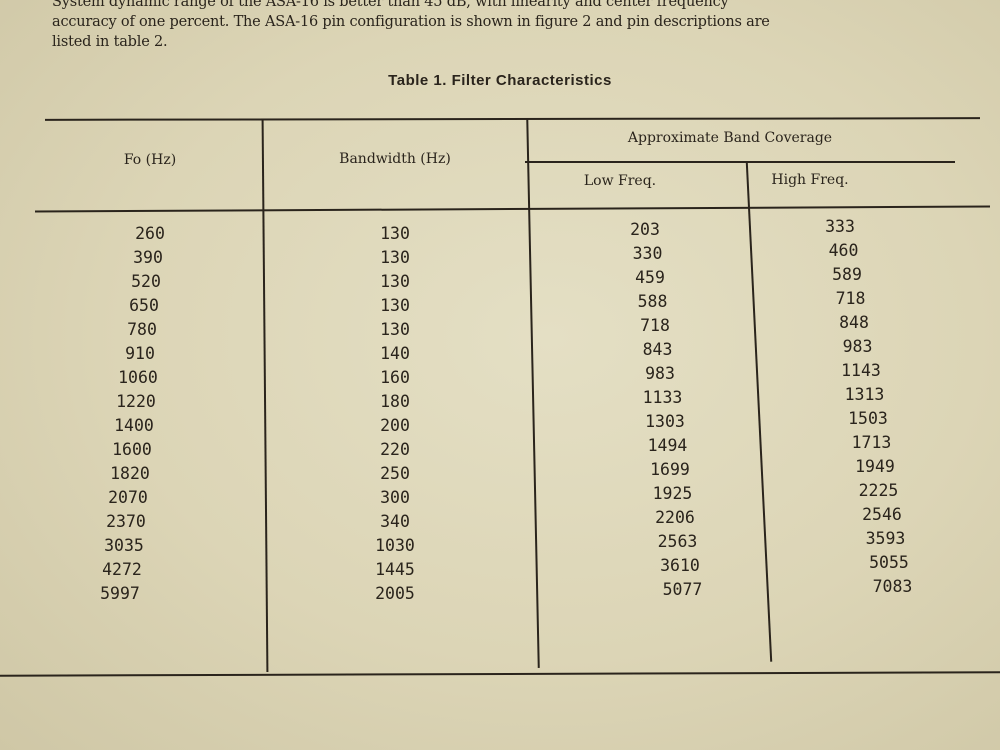 The image size is (1000, 750). I want to click on table-cell-low: 1303, so click(665, 421).